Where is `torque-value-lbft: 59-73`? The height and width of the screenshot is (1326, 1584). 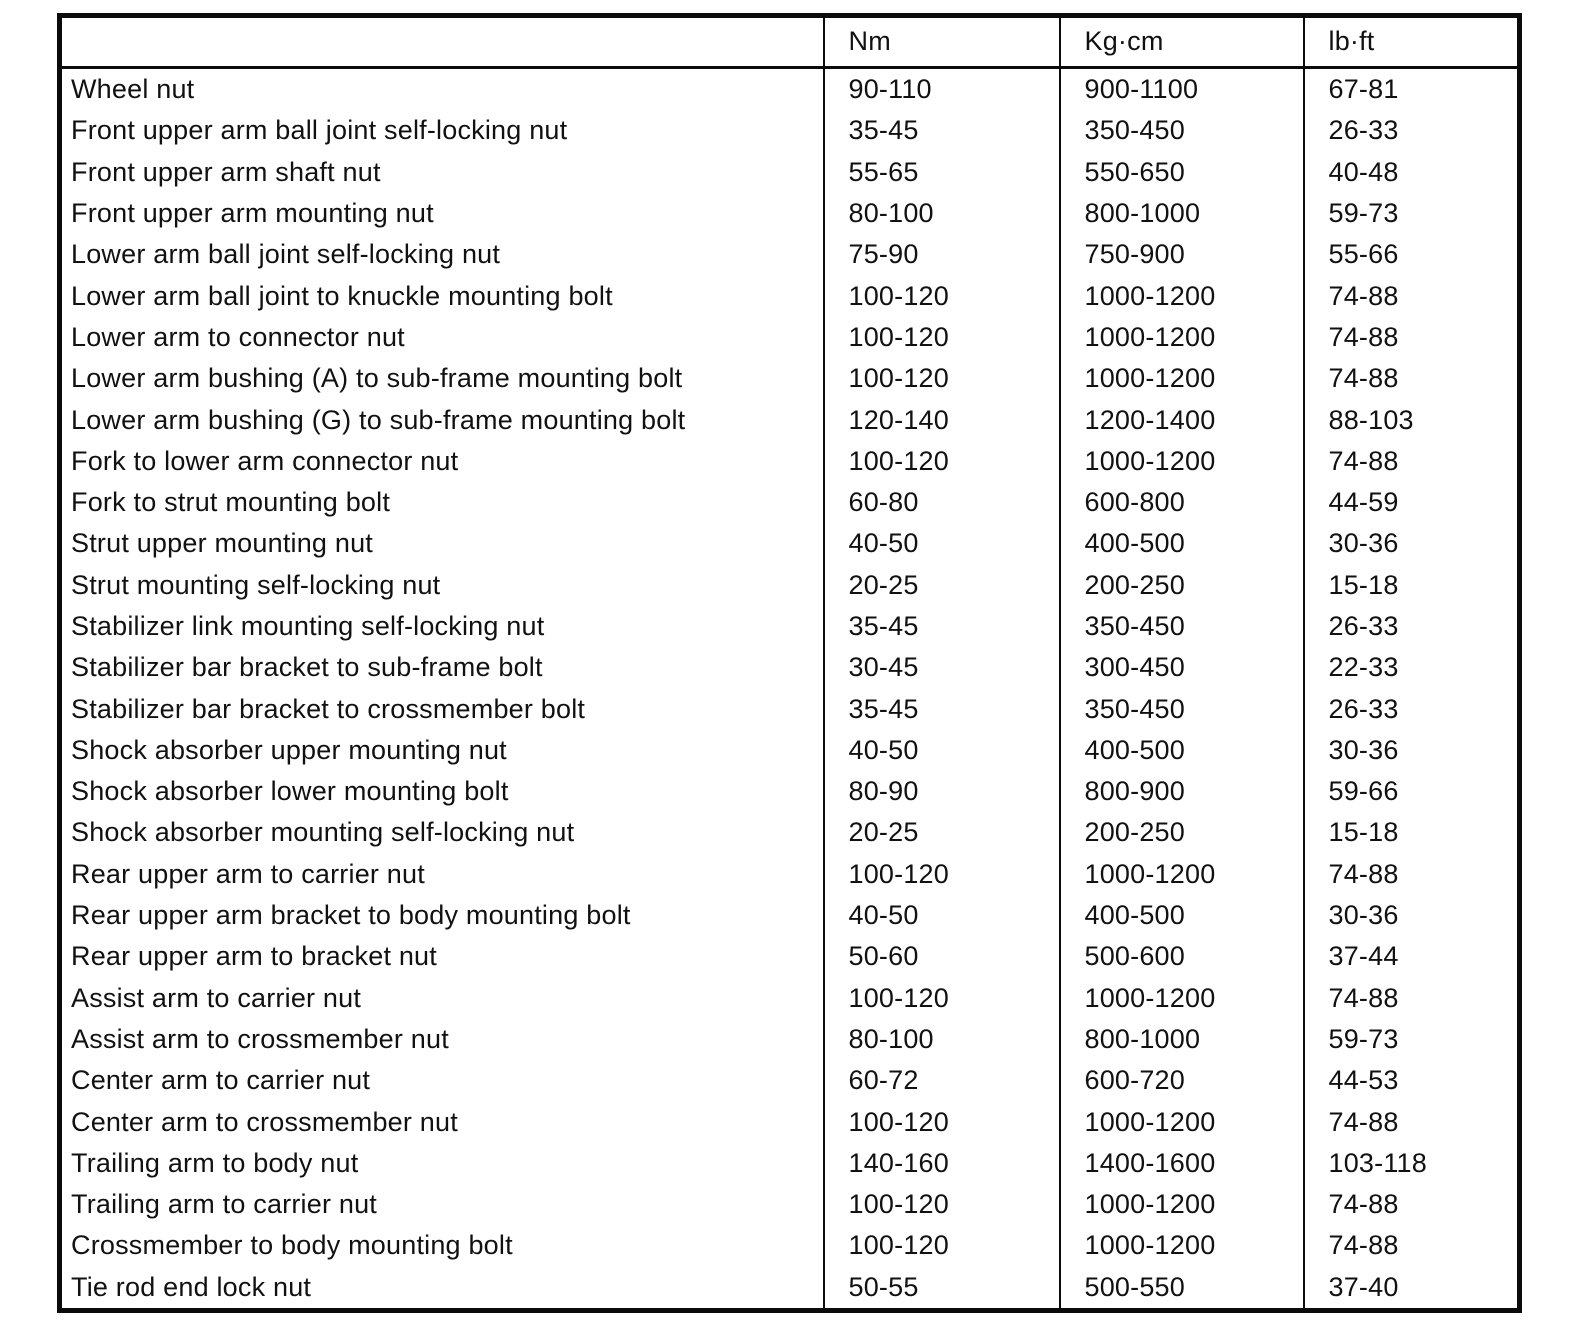
torque-value-lbft: 59-73 is located at coordinates (1411, 1039).